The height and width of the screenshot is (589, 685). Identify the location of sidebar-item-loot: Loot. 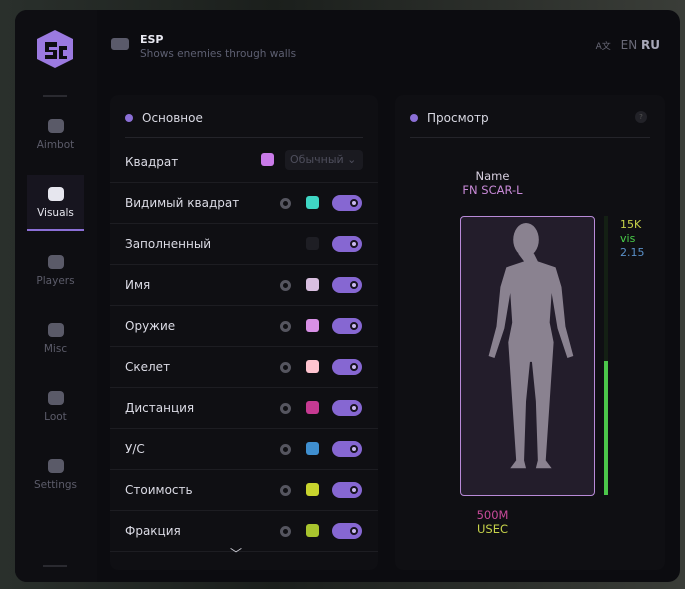
(55, 407).